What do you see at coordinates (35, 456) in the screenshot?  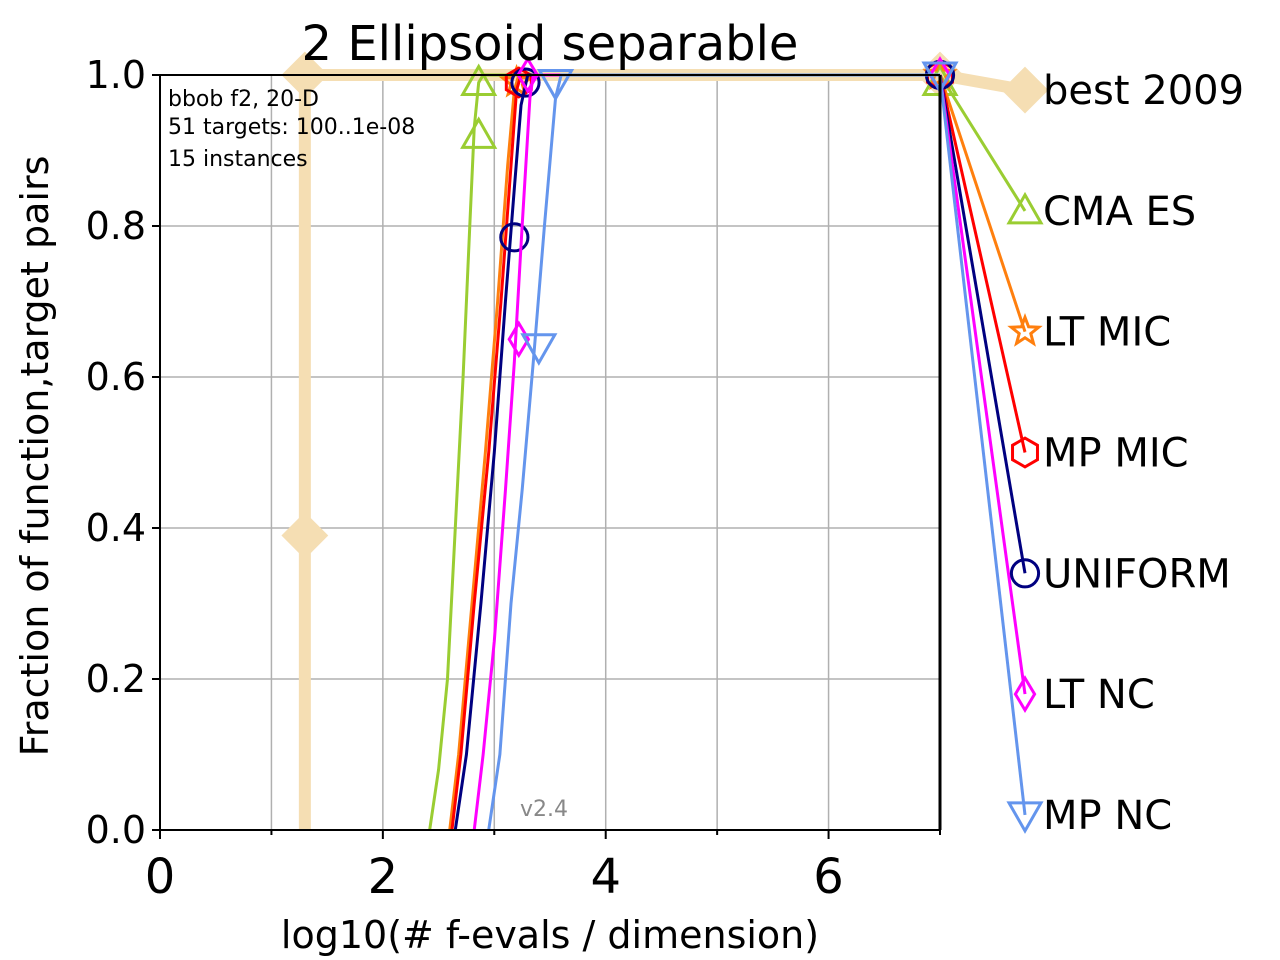 I see `y-axis-label: Fraction of function,target pairs` at bounding box center [35, 456].